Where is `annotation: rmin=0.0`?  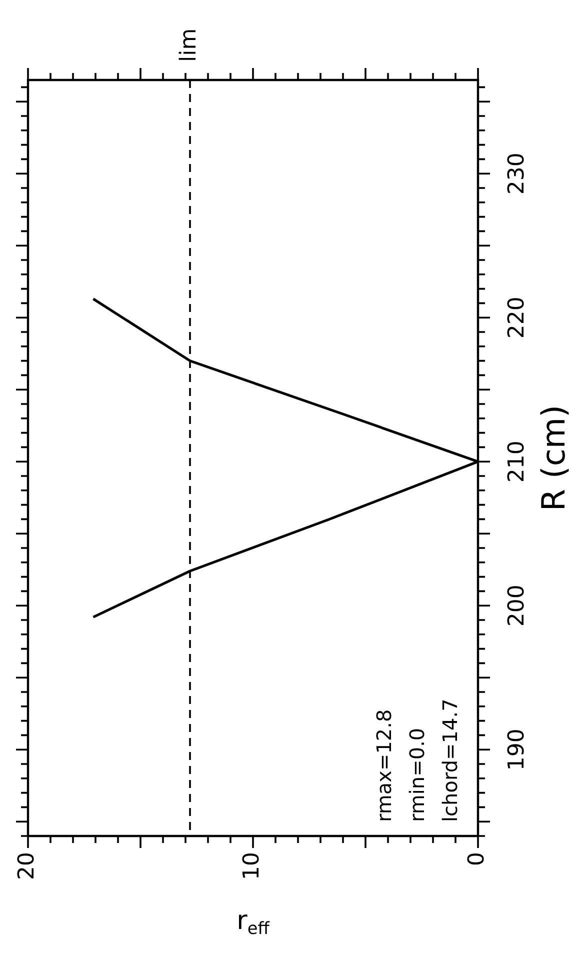 annotation: rmin=0.0 is located at coordinates (417, 775).